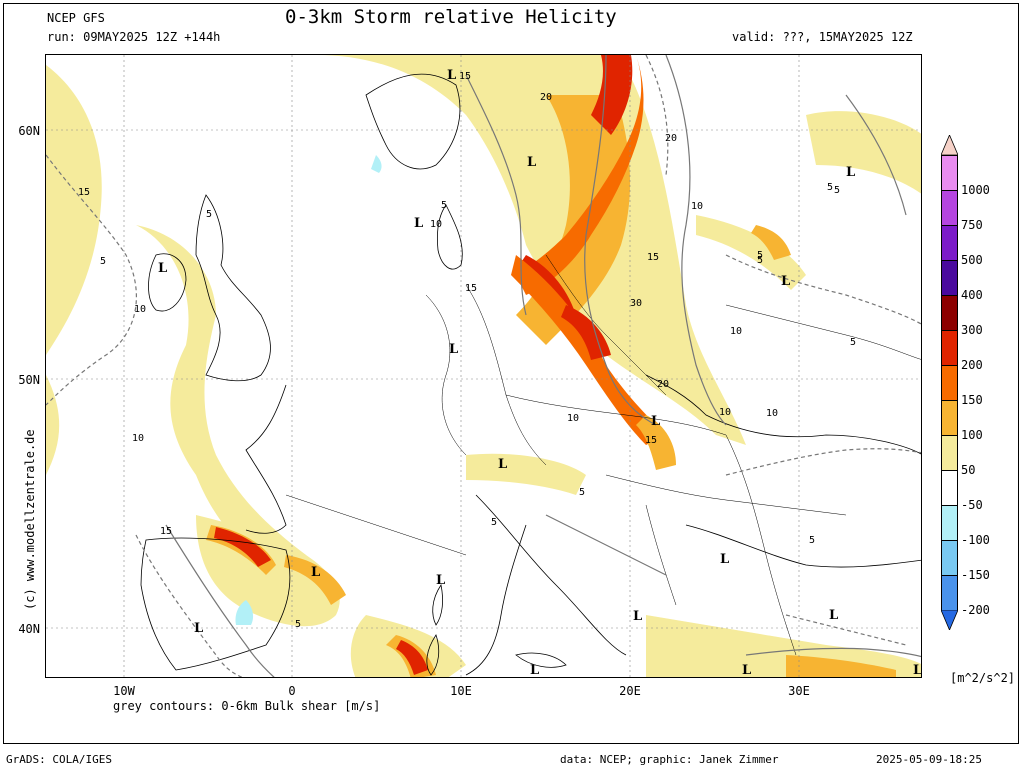 The width and height of the screenshot is (1024, 768). I want to click on lat-label-40n: 40N, so click(29, 629).